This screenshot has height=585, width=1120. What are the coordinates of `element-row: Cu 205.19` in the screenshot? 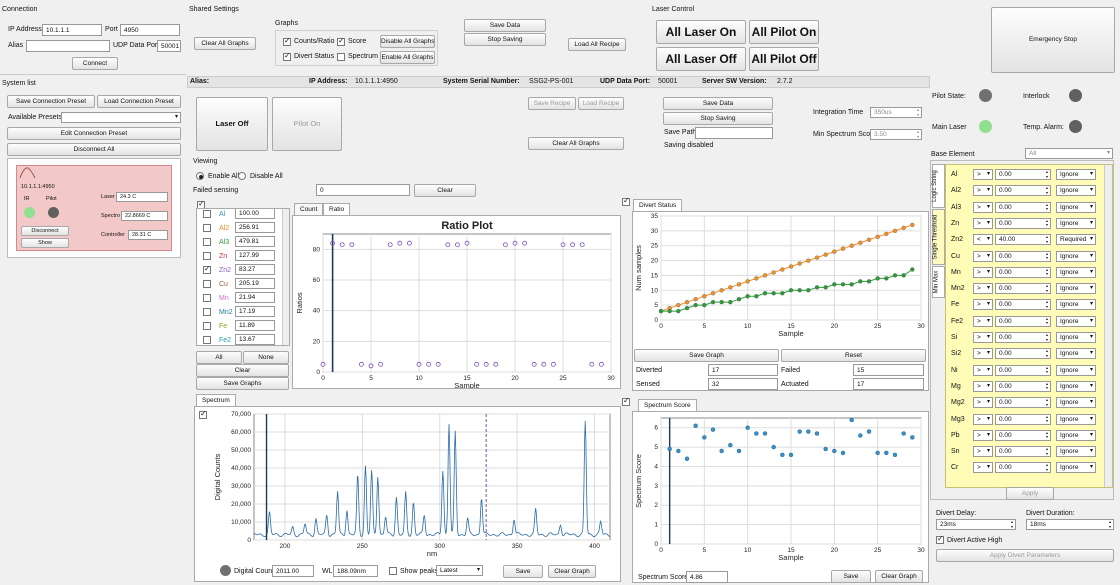 It's located at (243, 284).